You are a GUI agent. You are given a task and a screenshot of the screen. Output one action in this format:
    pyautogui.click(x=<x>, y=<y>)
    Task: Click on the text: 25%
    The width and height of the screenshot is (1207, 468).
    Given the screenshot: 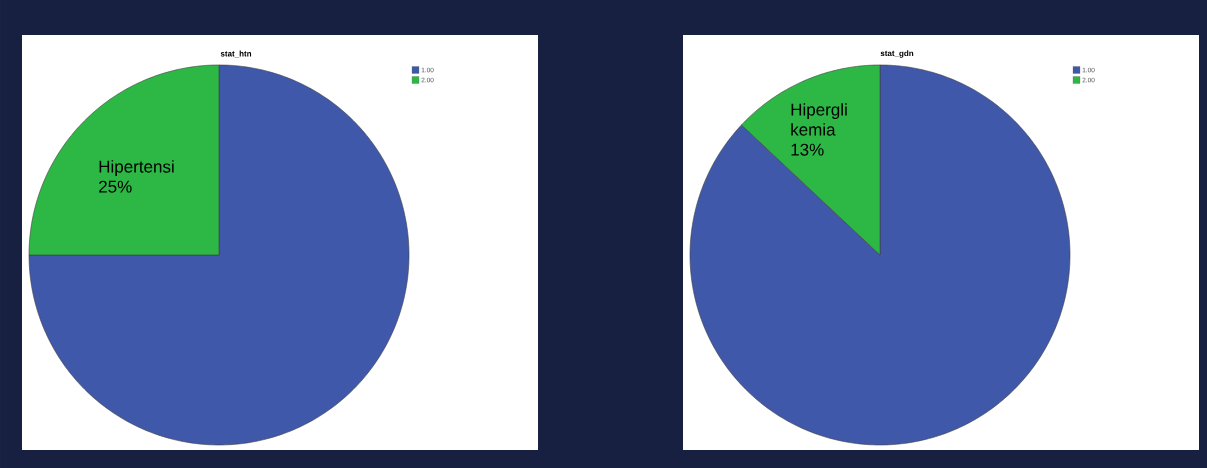 What is the action you would take?
    pyautogui.click(x=115, y=186)
    